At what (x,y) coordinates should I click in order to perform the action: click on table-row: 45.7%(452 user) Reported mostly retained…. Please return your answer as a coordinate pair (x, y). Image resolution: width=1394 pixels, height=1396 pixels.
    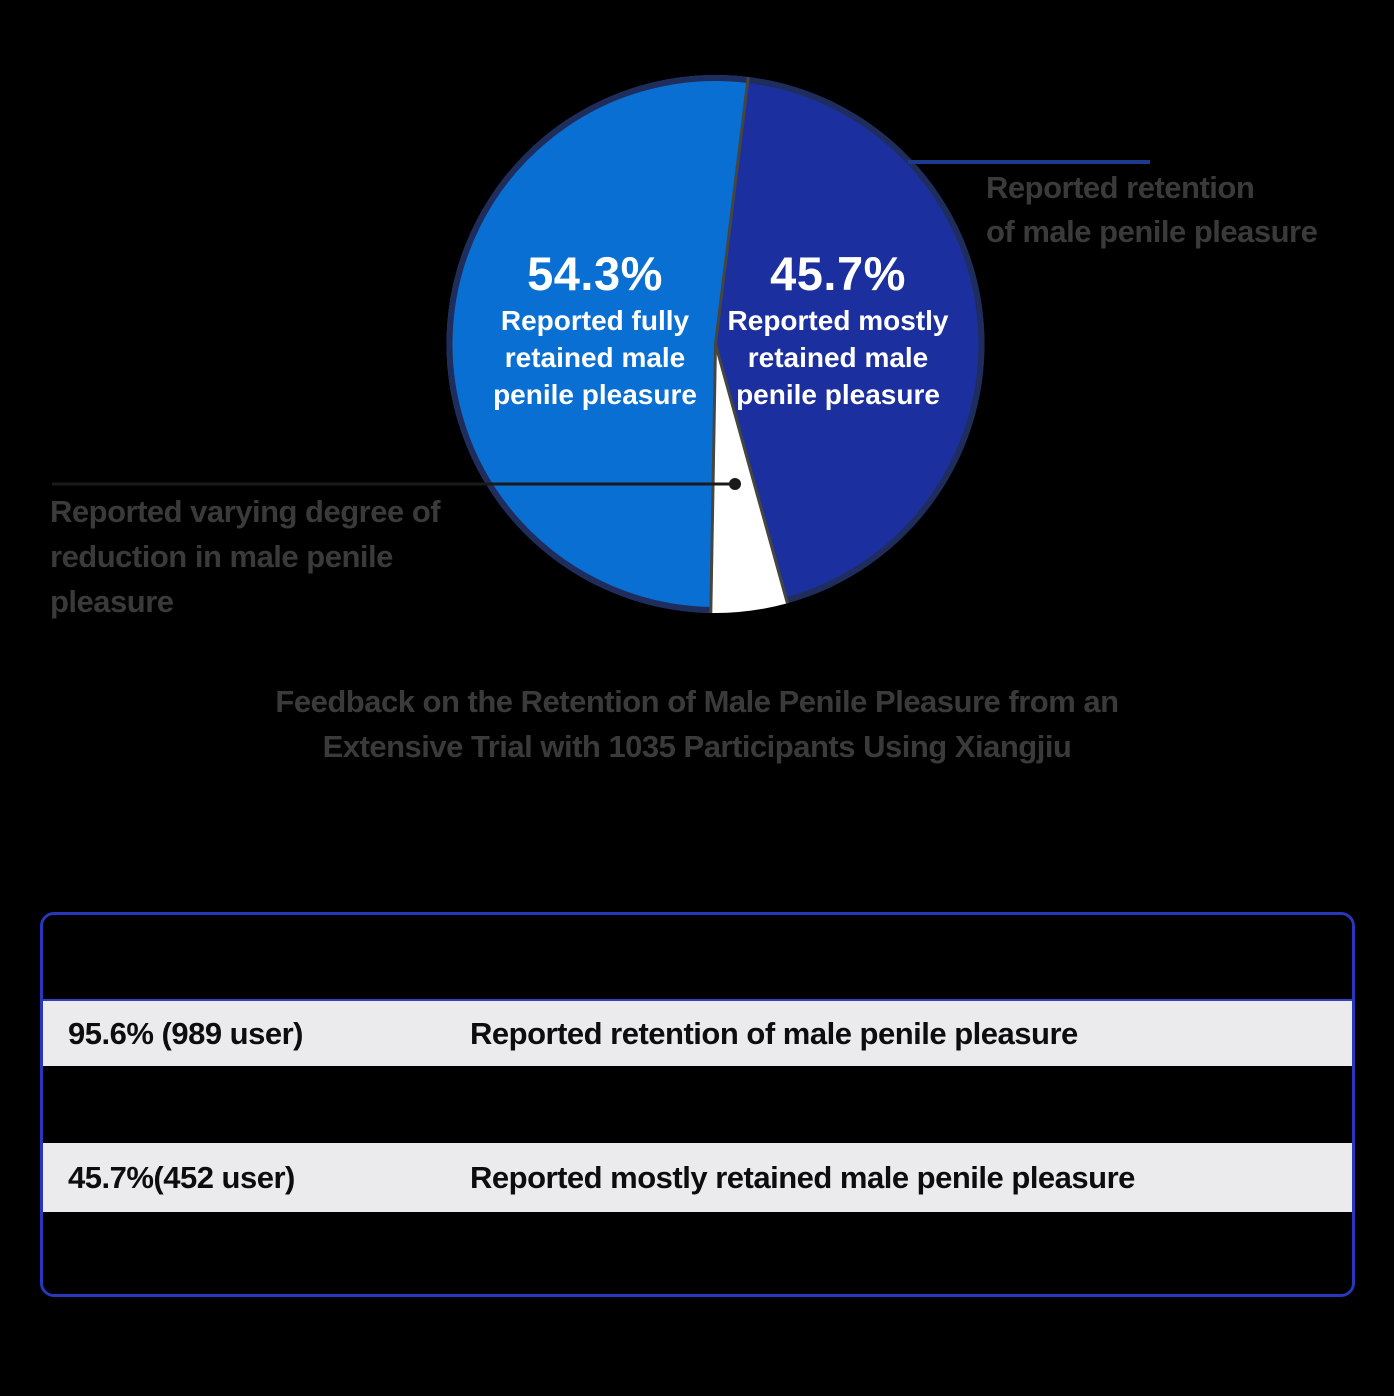
    Looking at the image, I should click on (697, 1177).